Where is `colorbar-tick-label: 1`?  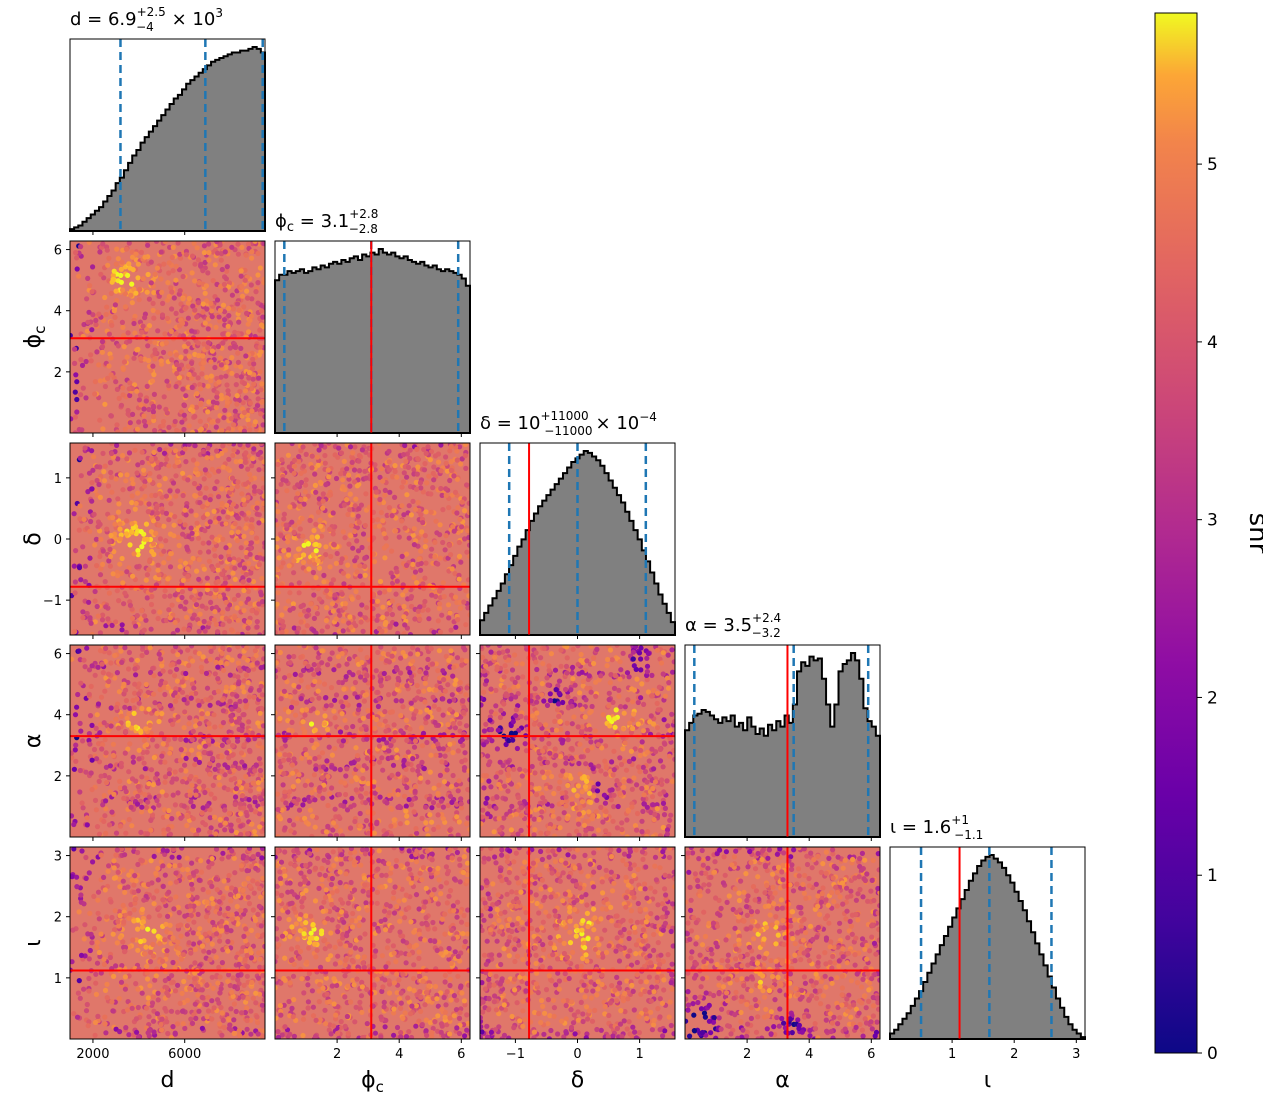
colorbar-tick-label: 1 is located at coordinates (1212, 876).